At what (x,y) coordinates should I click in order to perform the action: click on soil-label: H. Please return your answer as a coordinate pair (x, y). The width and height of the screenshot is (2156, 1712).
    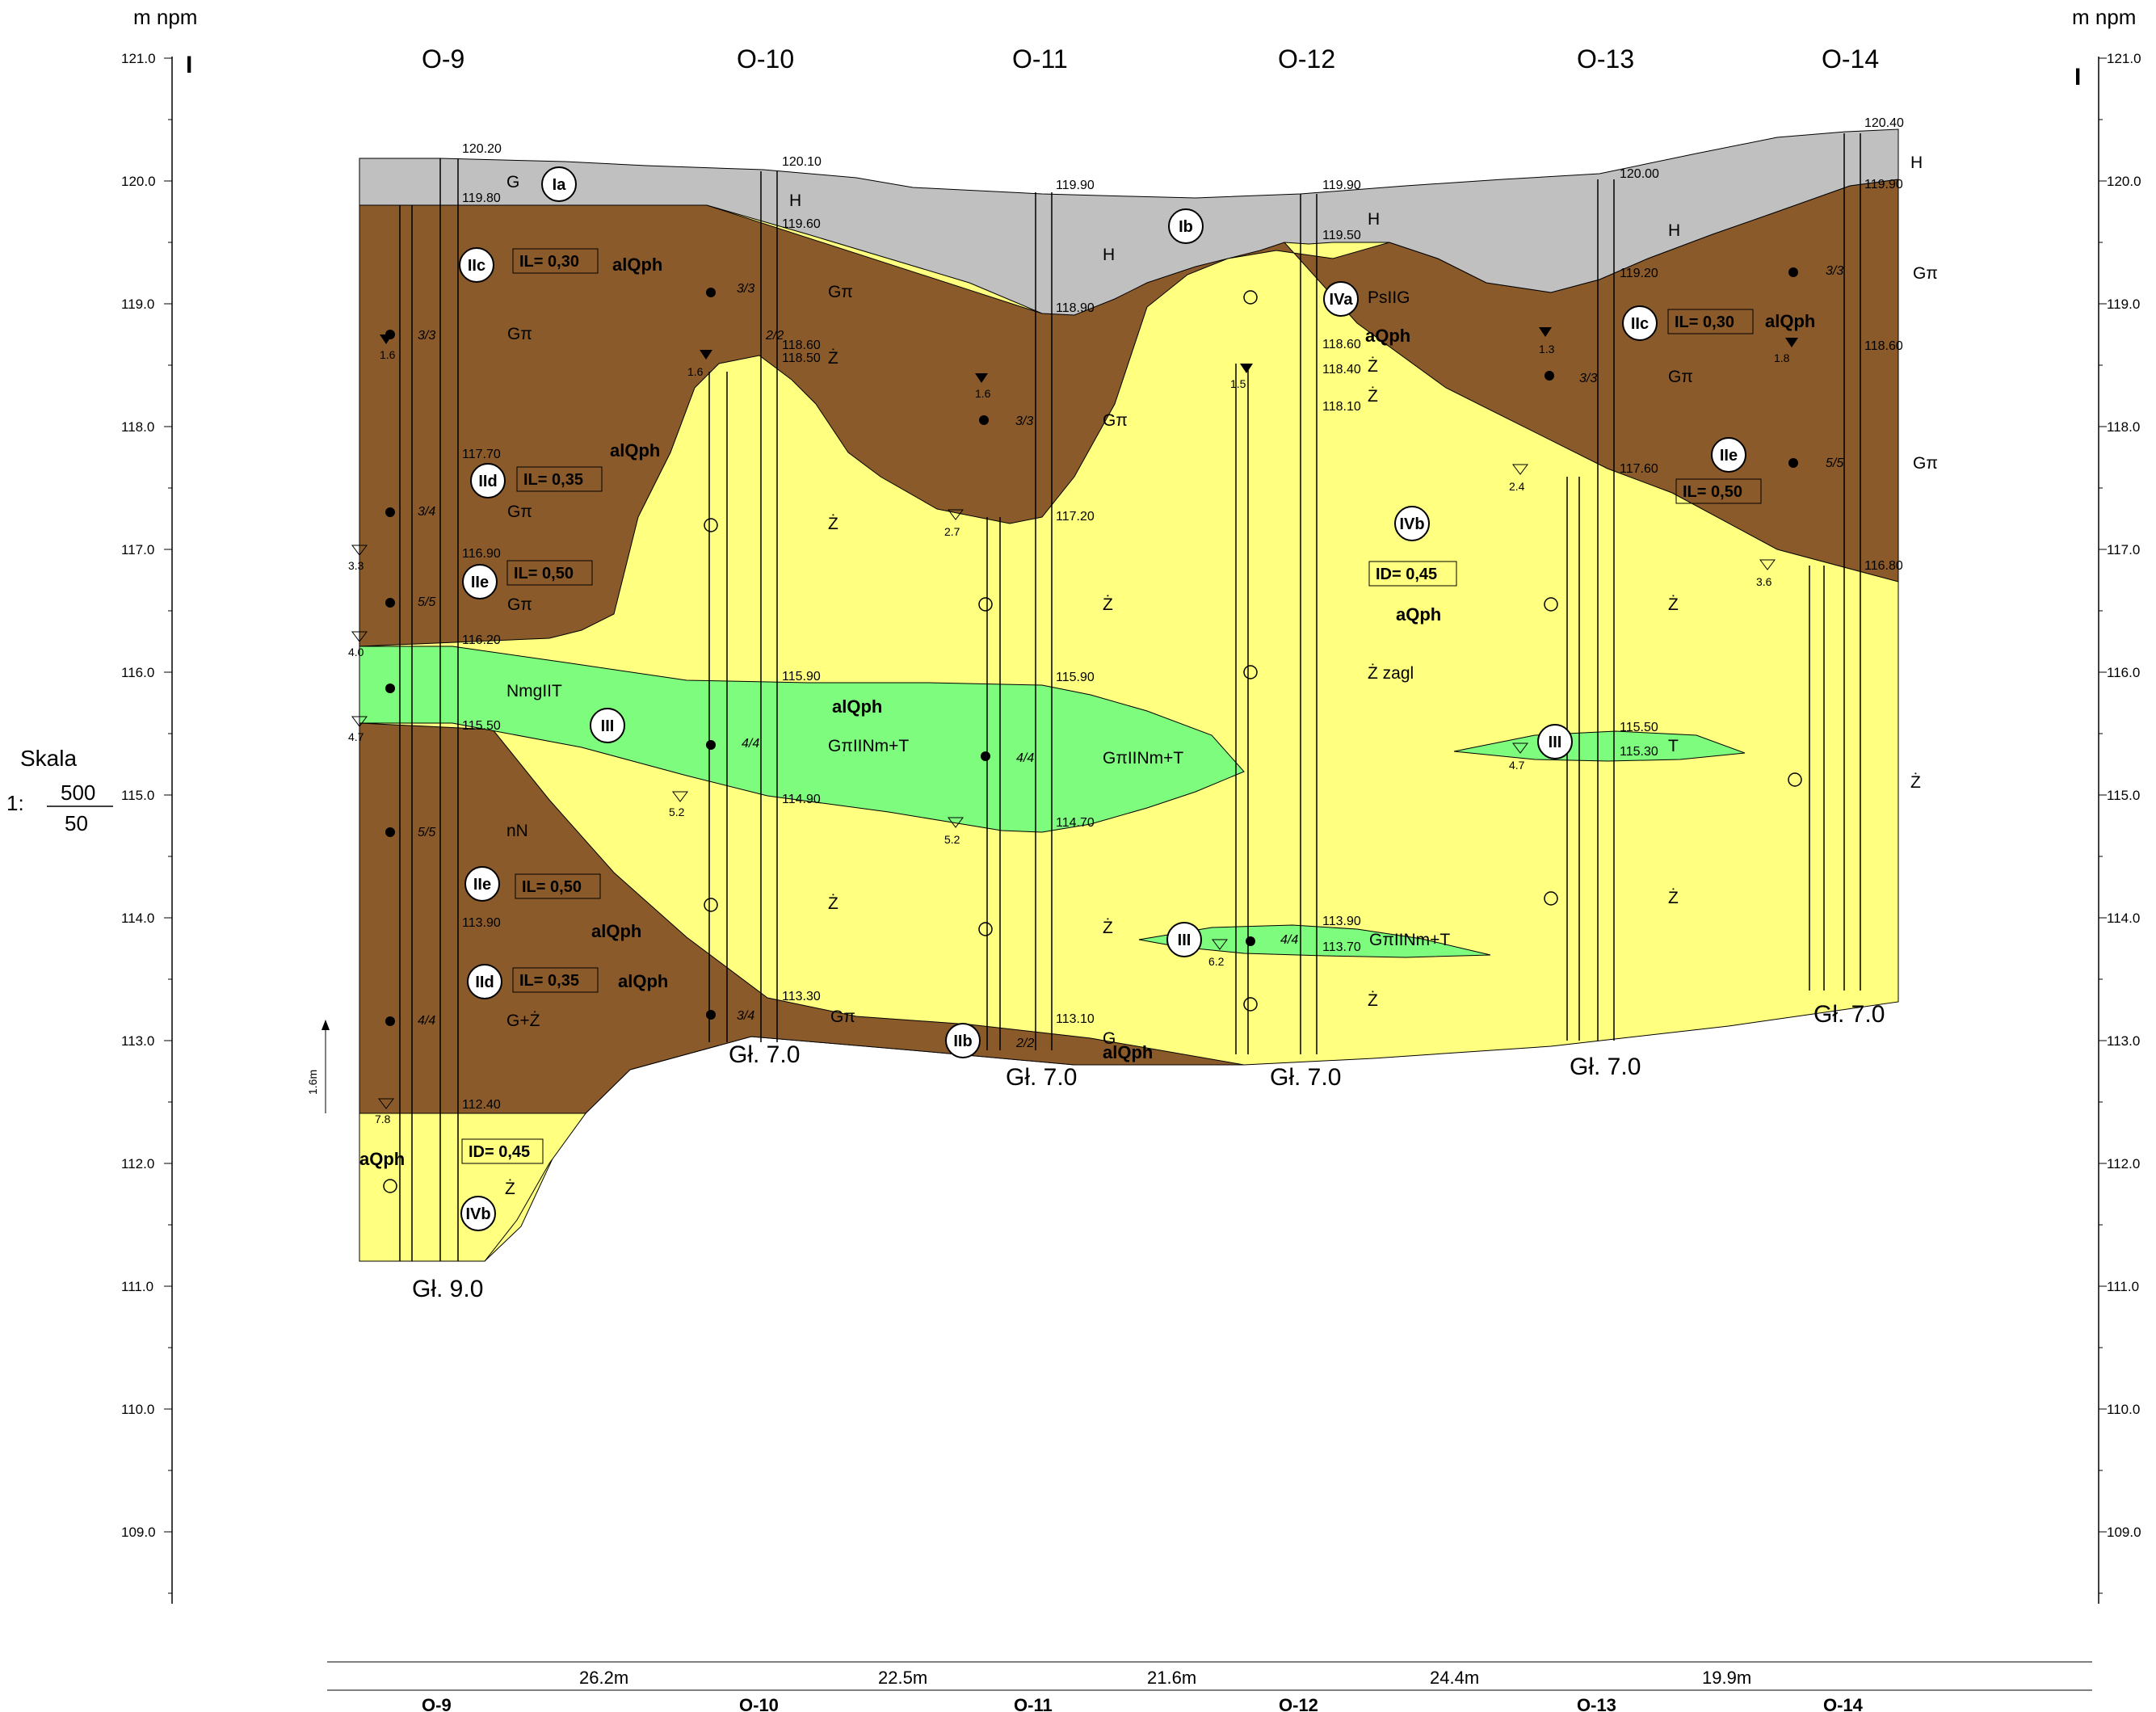
    Looking at the image, I should click on (1109, 255).